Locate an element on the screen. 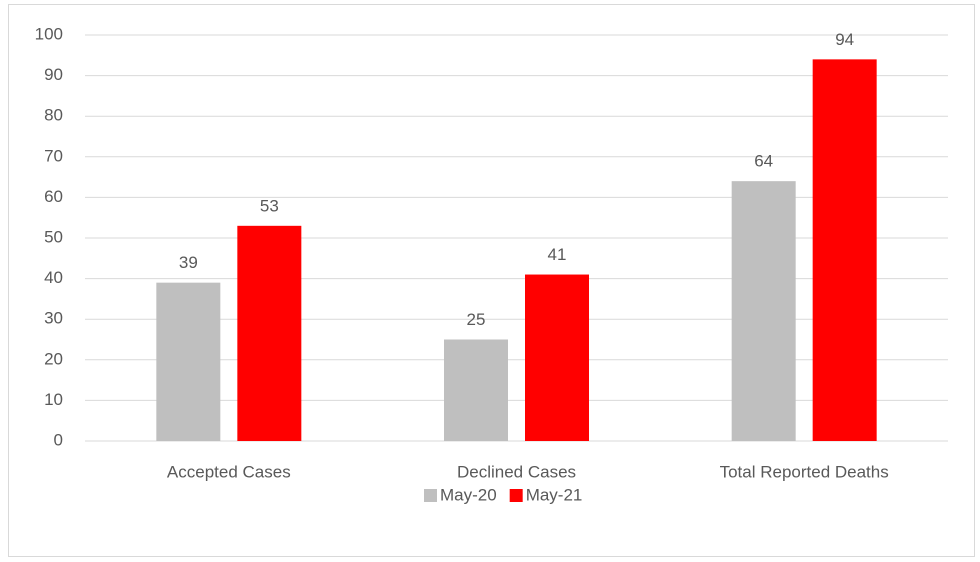 This screenshot has height=562, width=980. x-tick-label: Accepted Cases is located at coordinates (229, 471).